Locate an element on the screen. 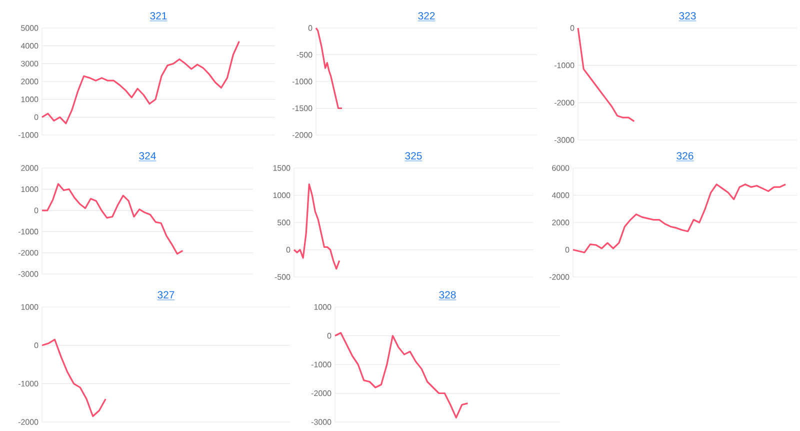 The image size is (800, 431). chart-title: 321 is located at coordinates (158, 16).